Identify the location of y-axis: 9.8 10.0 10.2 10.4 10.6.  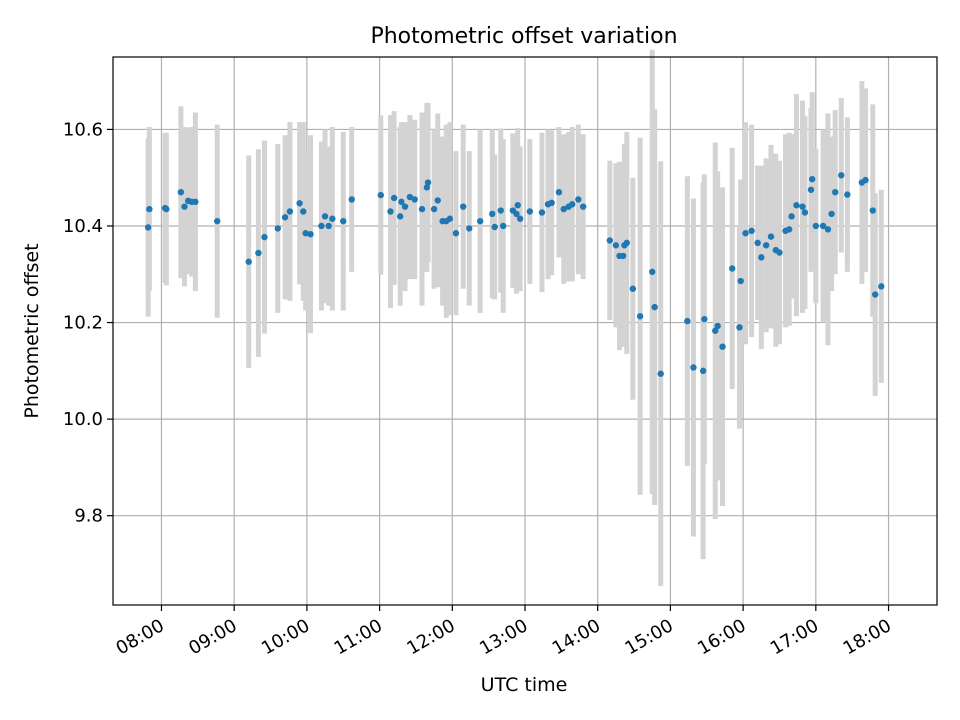
(88, 323).